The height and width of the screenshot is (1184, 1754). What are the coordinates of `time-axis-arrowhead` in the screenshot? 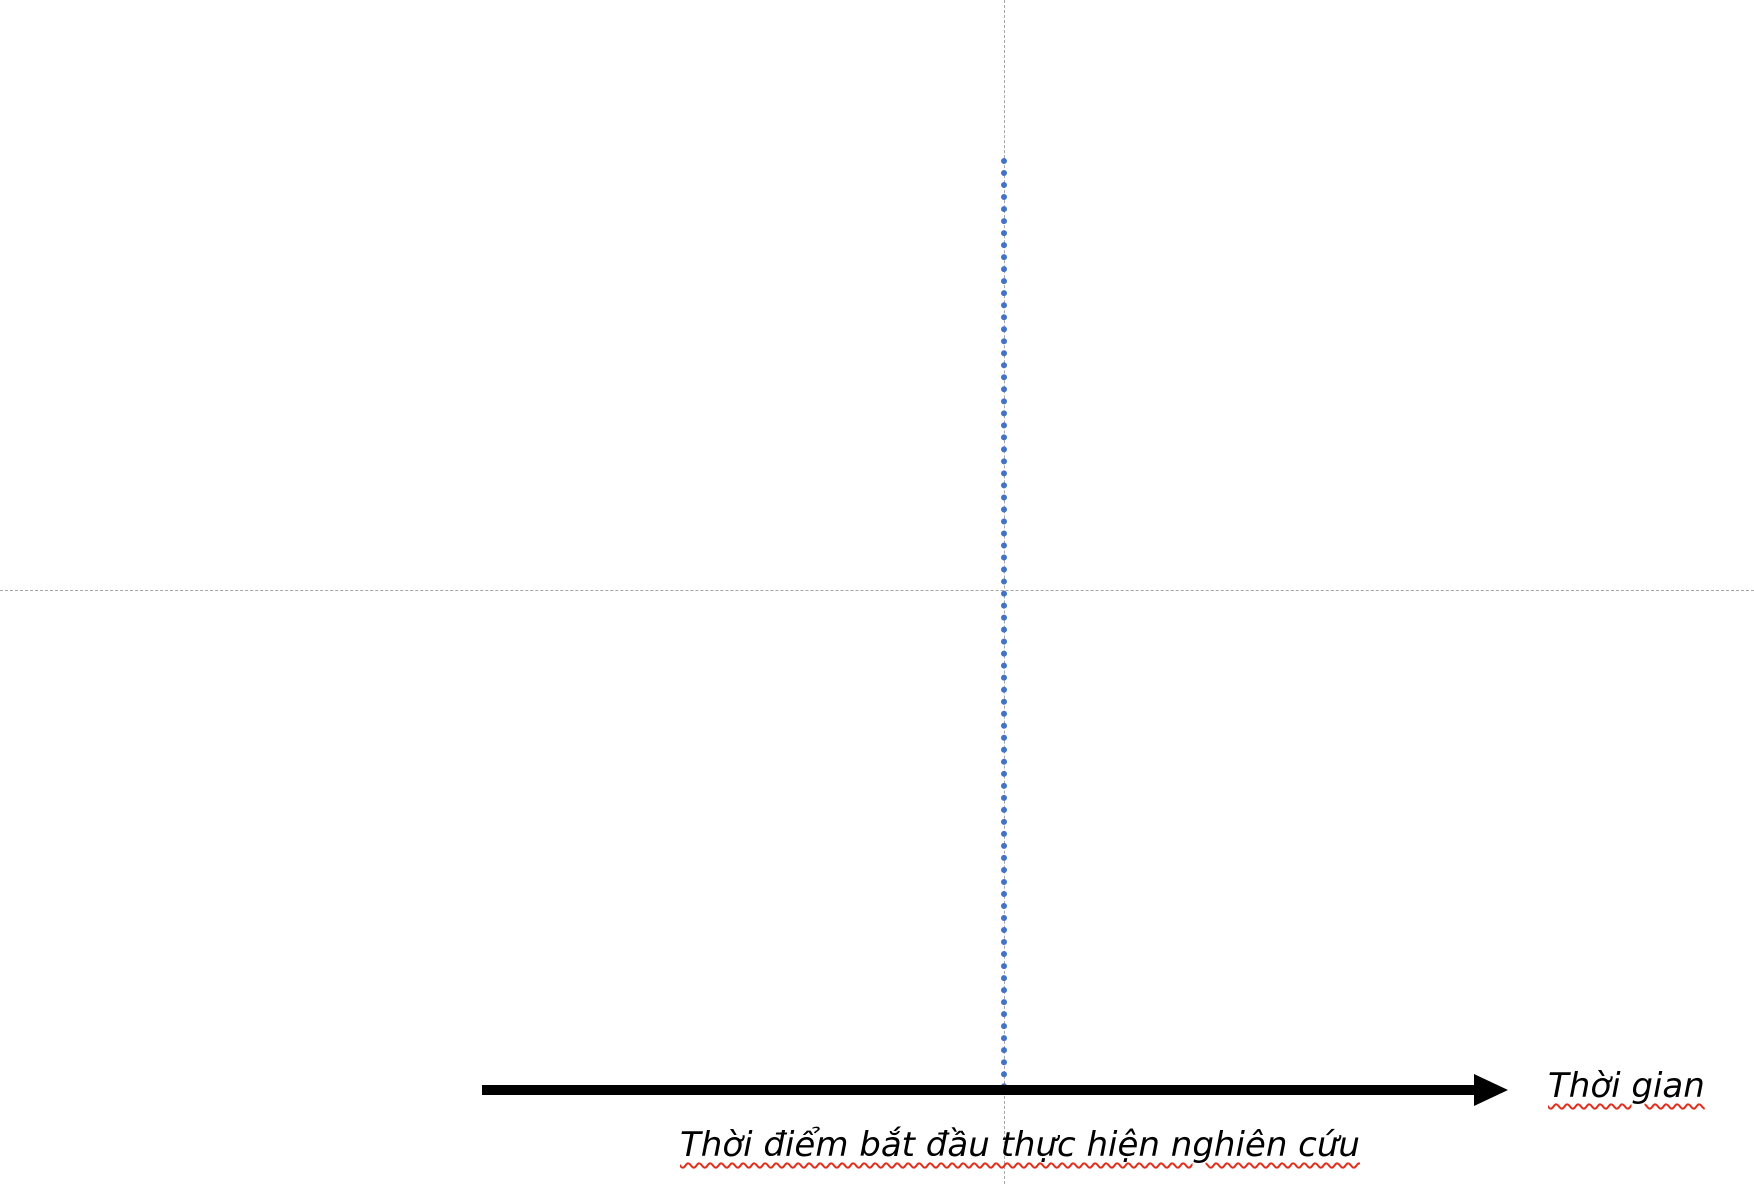 It's located at (1491, 1090).